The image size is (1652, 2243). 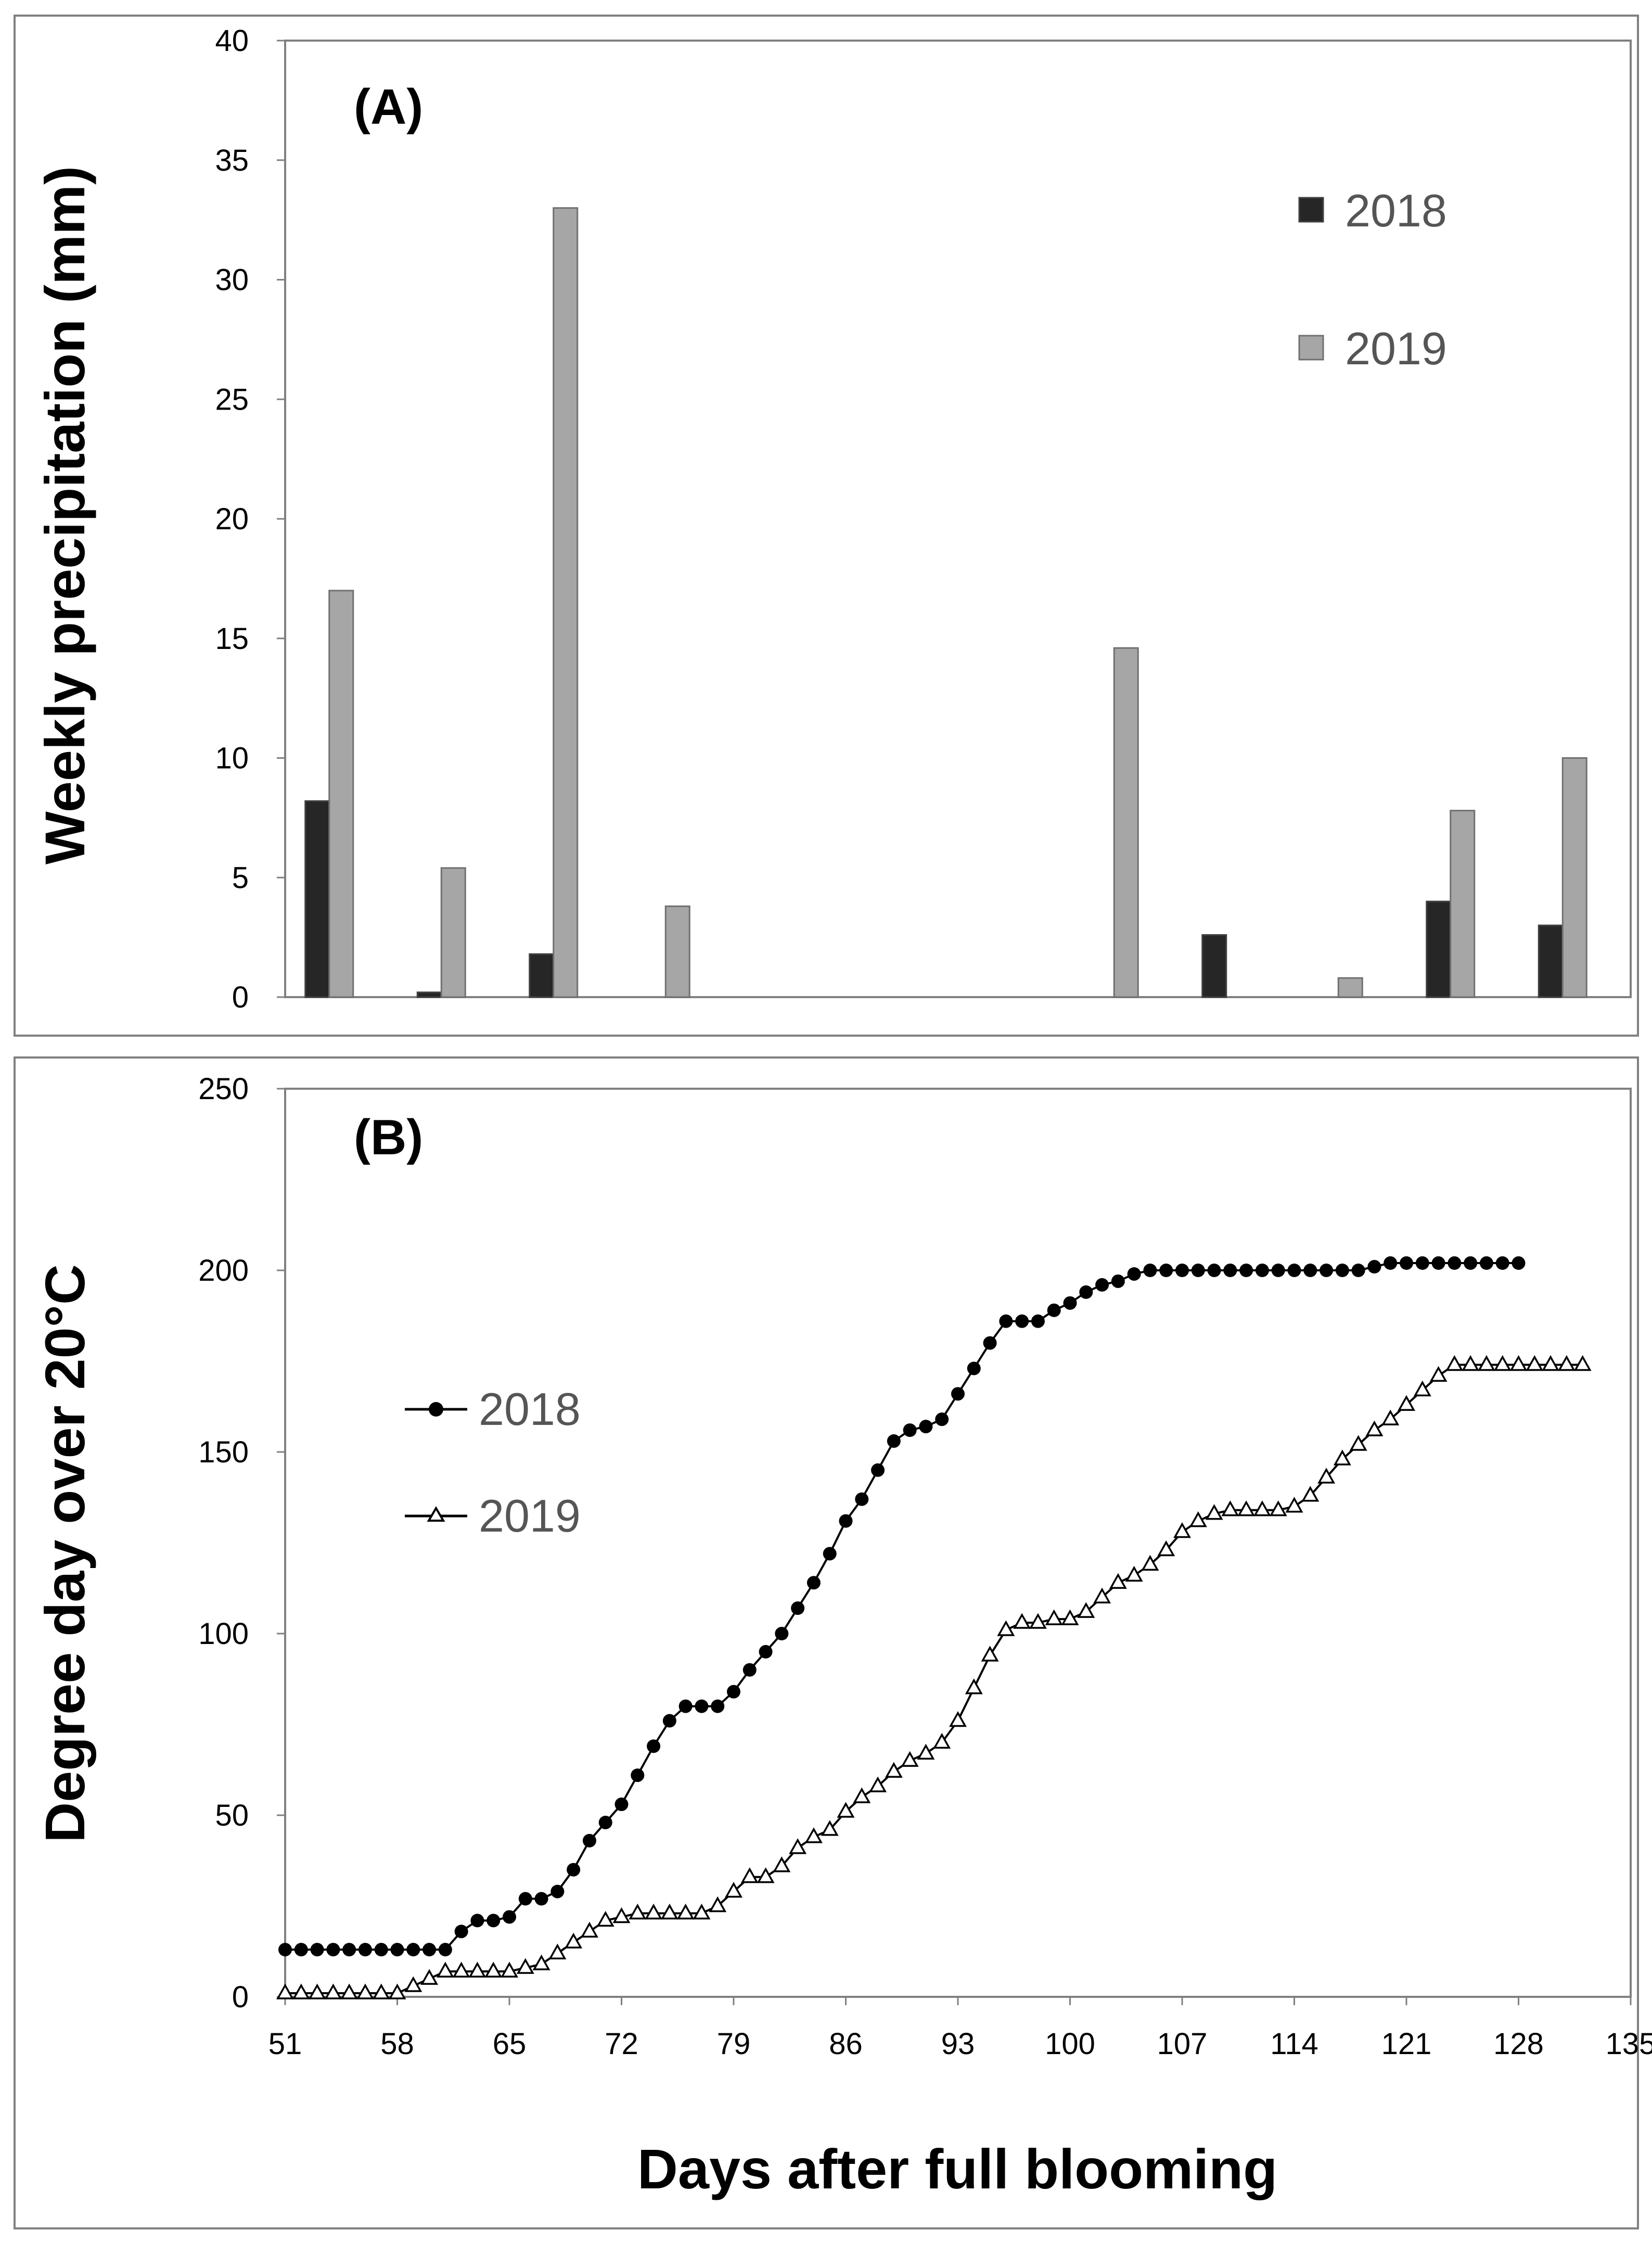 I want to click on panel-a-label: (A), so click(x=388, y=107).